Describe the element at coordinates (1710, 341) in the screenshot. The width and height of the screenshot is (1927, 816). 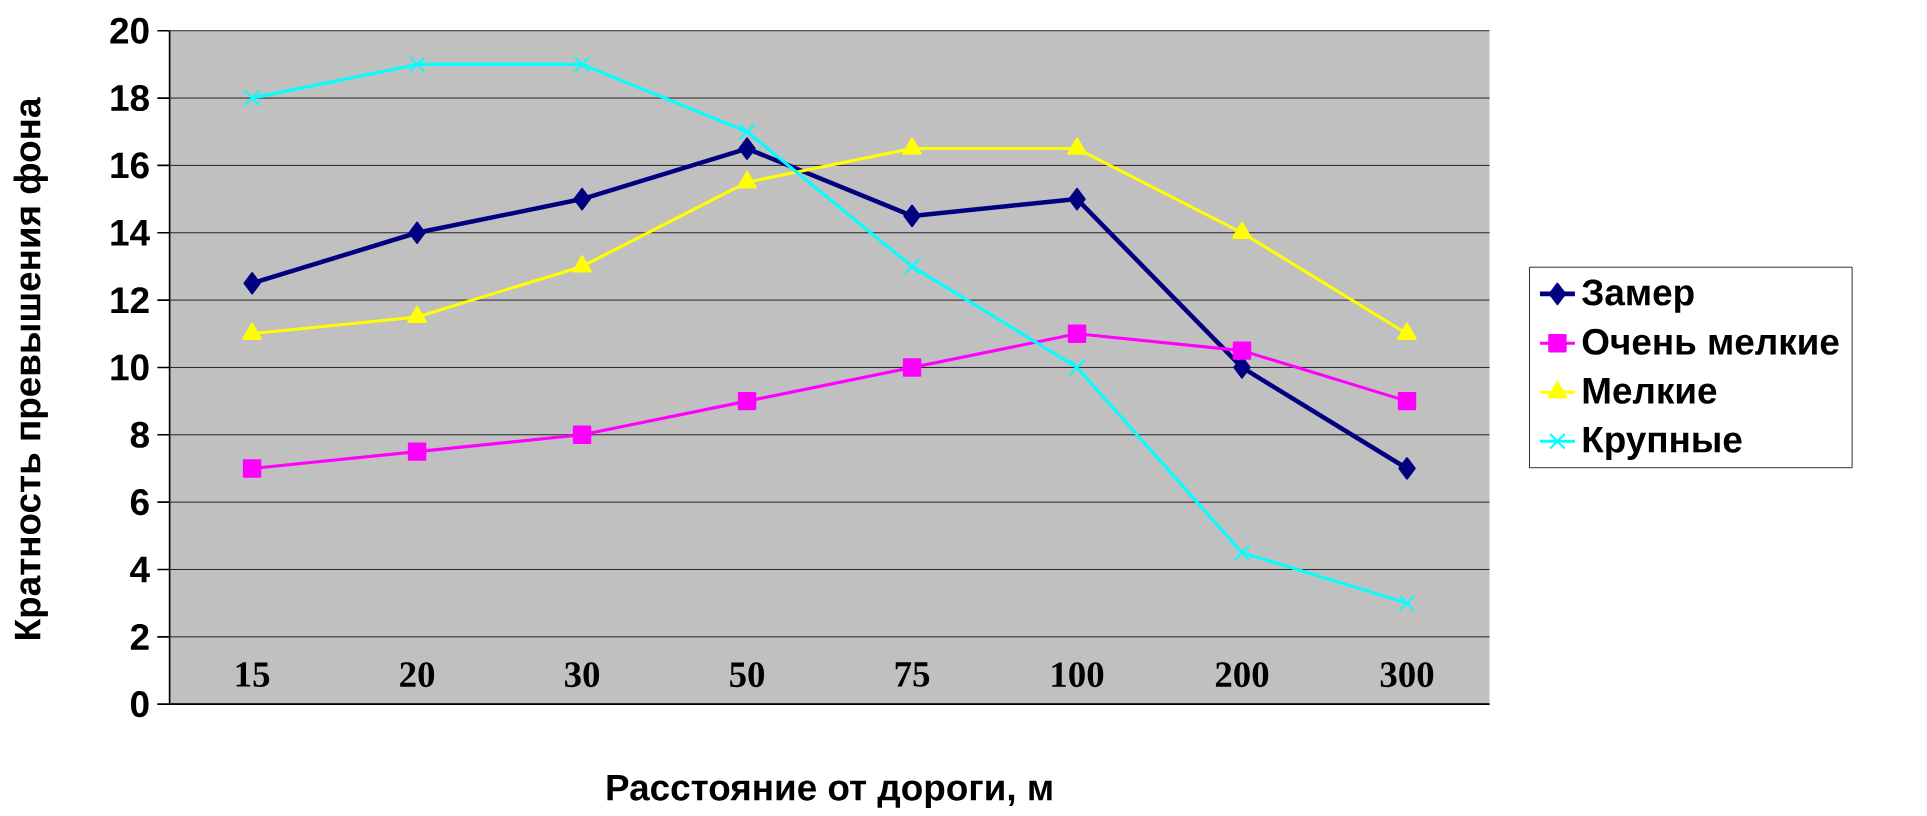
I see `legend-label: Очень мелкие` at that location.